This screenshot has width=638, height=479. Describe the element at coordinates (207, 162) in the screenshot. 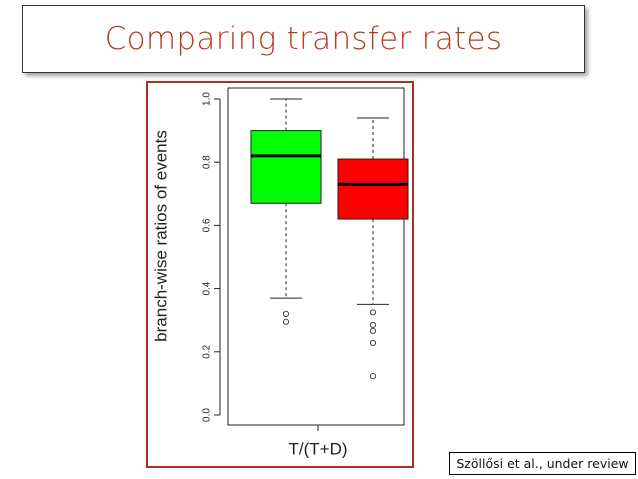

I see `y-tick-label: 0.8` at that location.